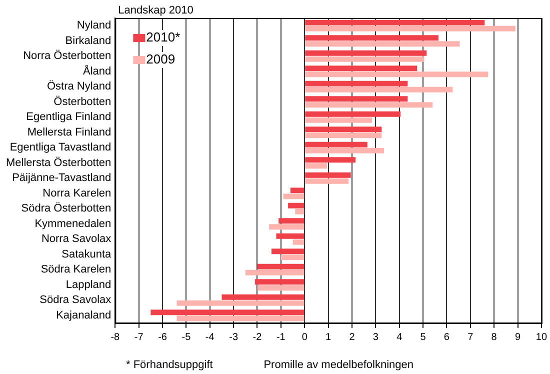  Describe the element at coordinates (305, 337) in the screenshot. I see `x-tick-label: 0` at that location.